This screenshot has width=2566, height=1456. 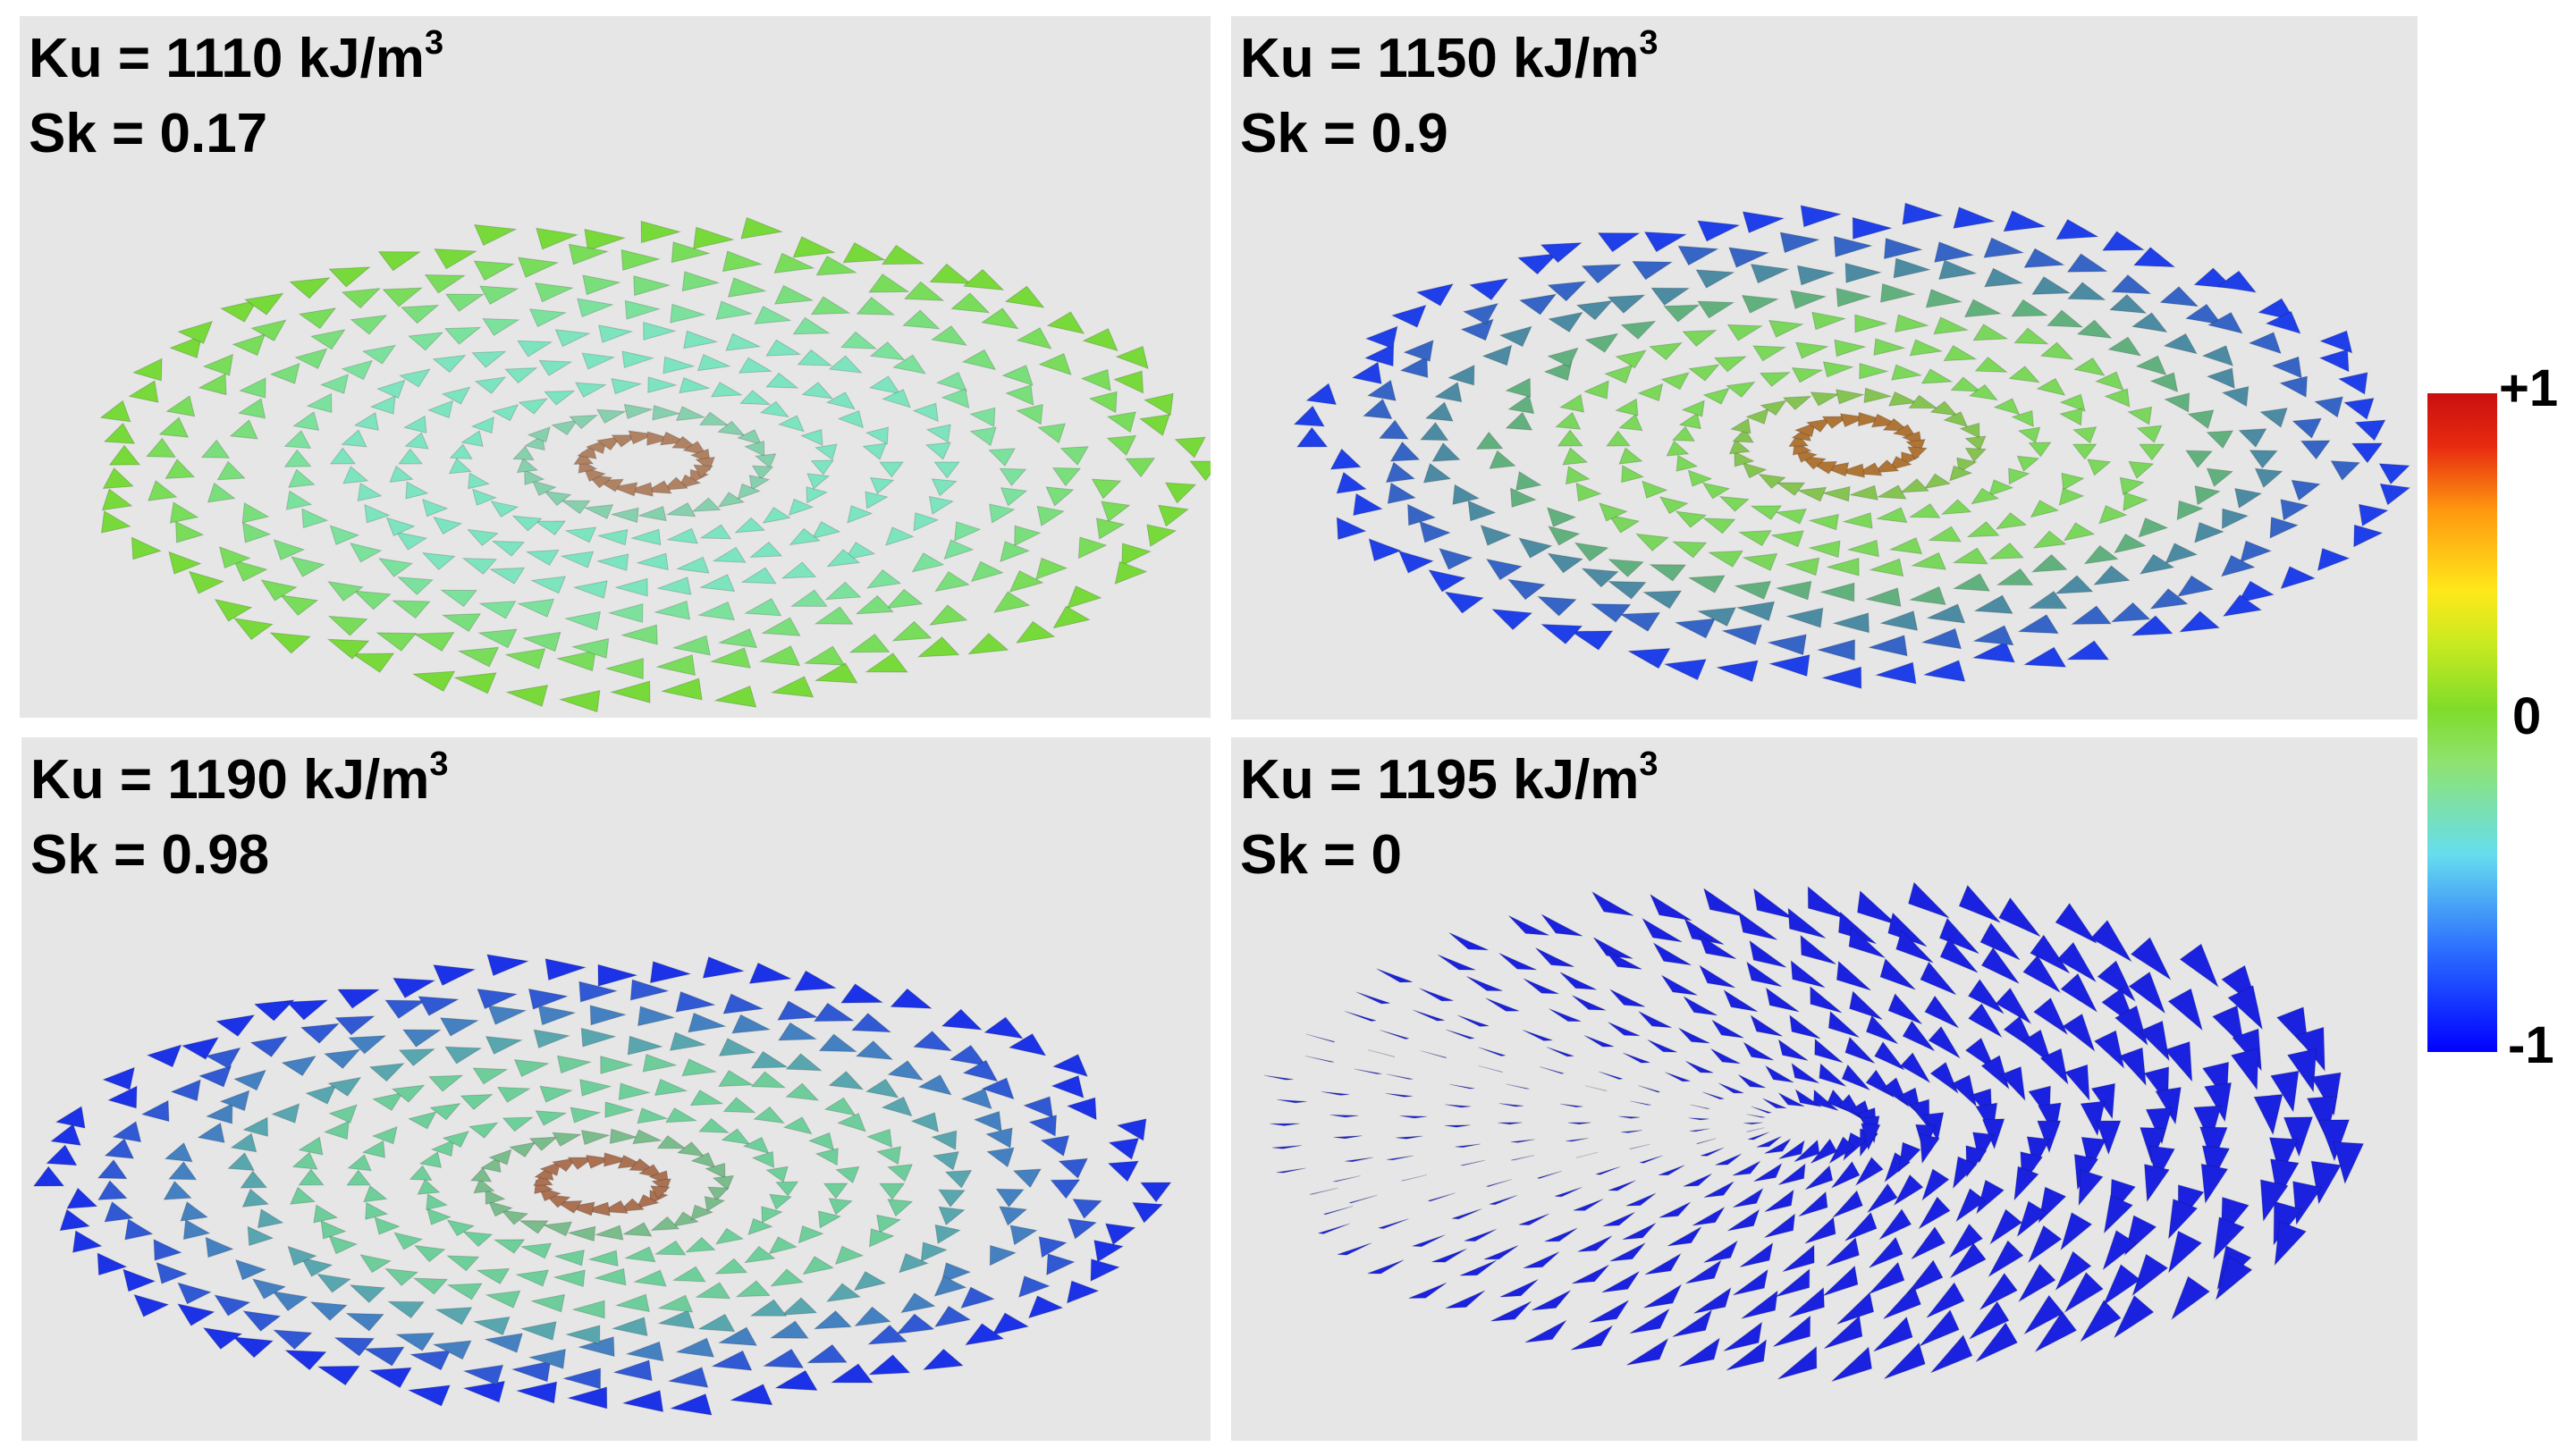 What do you see at coordinates (240, 818) in the screenshot?
I see `panel-label: Ku = 1190 kJ/m3 Sk = 0.98` at bounding box center [240, 818].